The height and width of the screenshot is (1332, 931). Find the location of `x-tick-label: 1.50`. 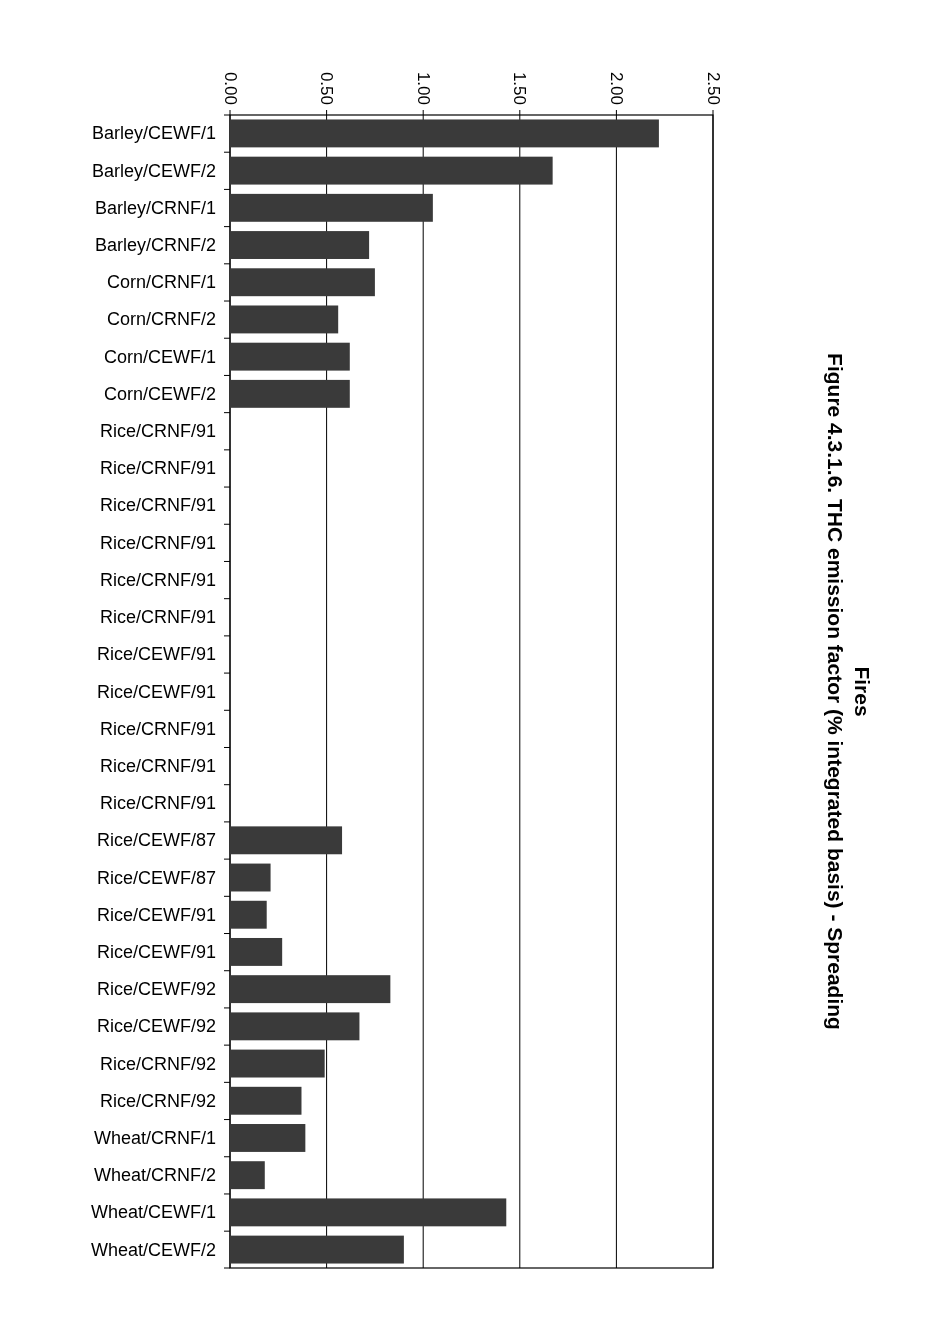

x-tick-label: 1.50 is located at coordinates (520, 88).